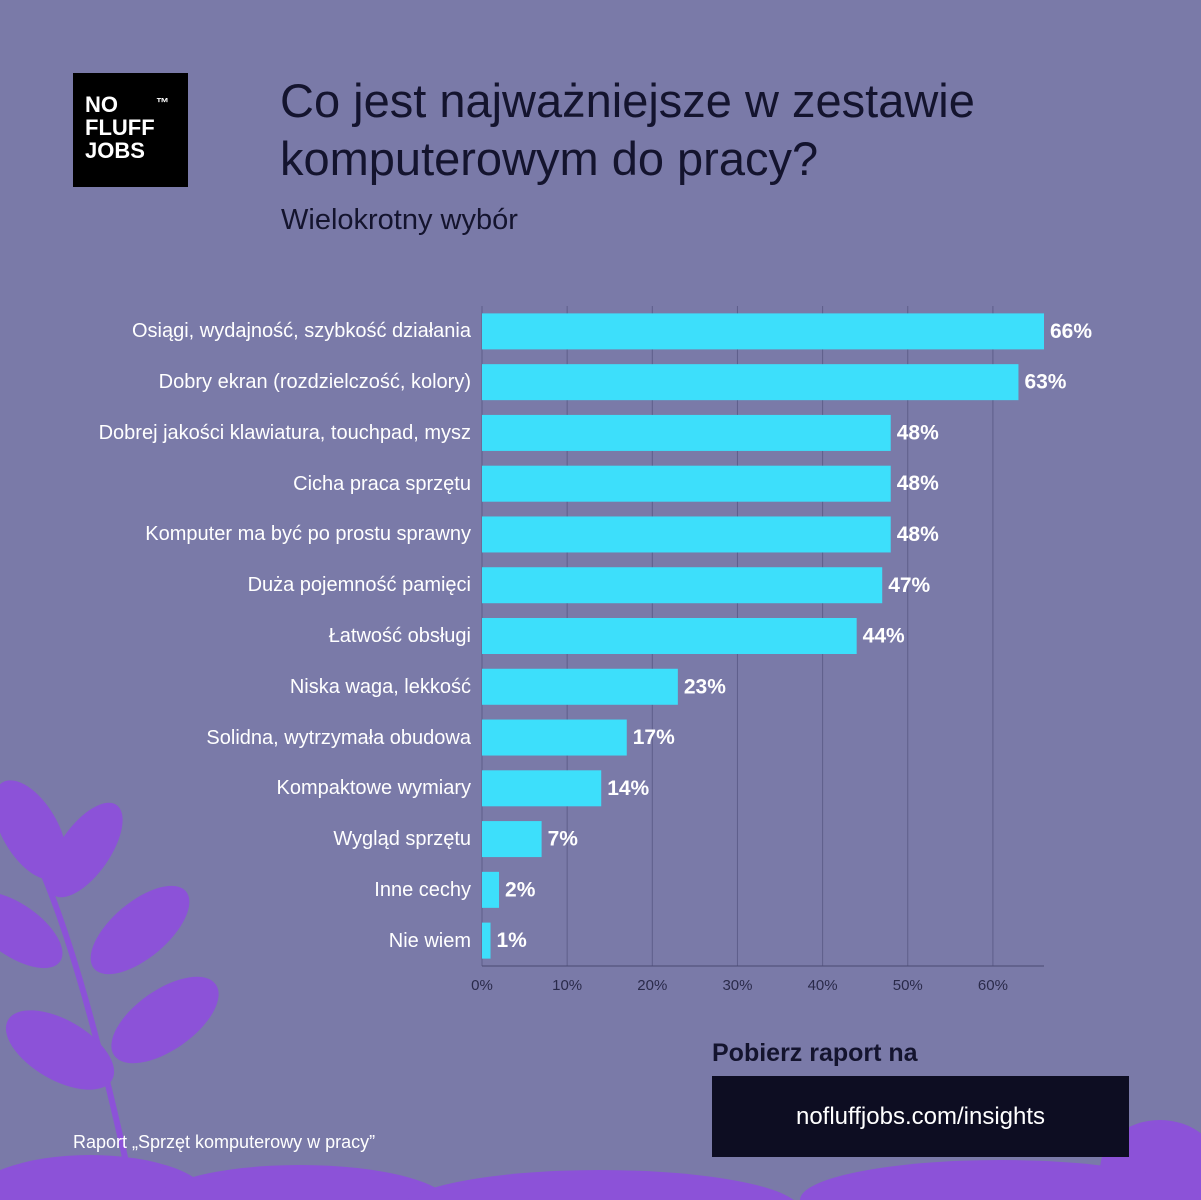 This screenshot has height=1200, width=1201. I want to click on value-label: 66%, so click(1071, 331).